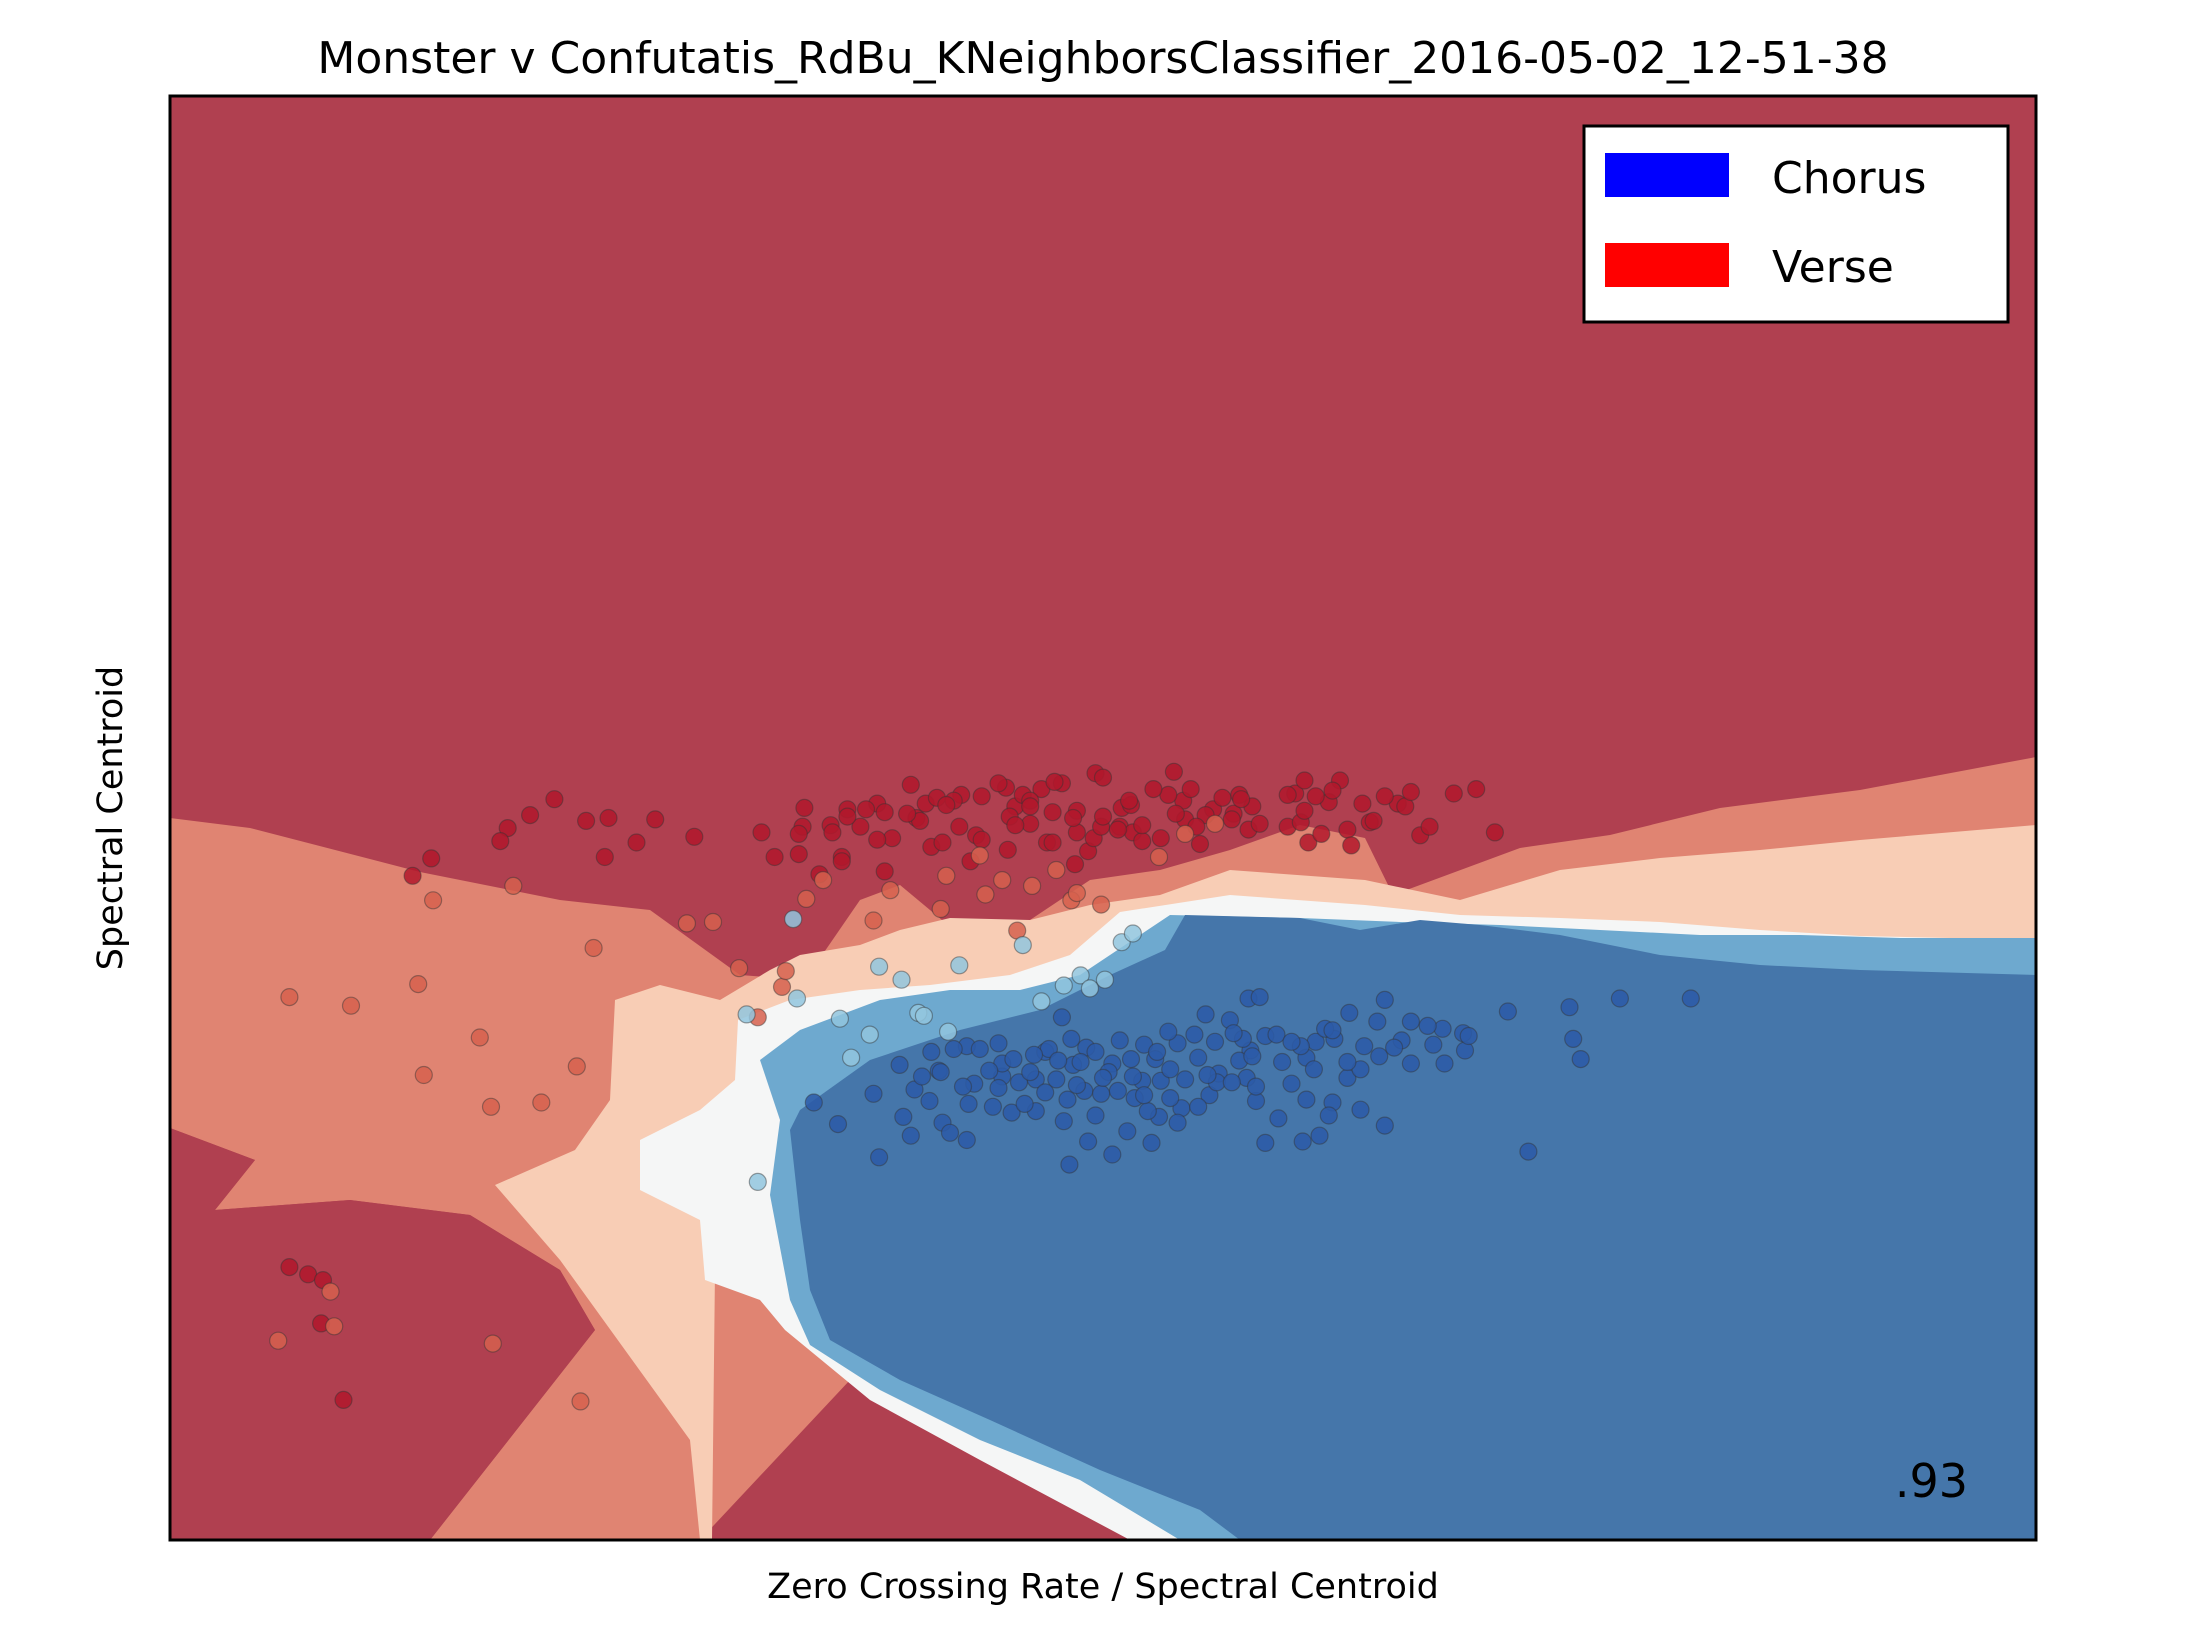 Image resolution: width=2197 pixels, height=1635 pixels. Describe the element at coordinates (382, 1334) in the screenshot. I see `region-dark-red-lower-left` at that location.